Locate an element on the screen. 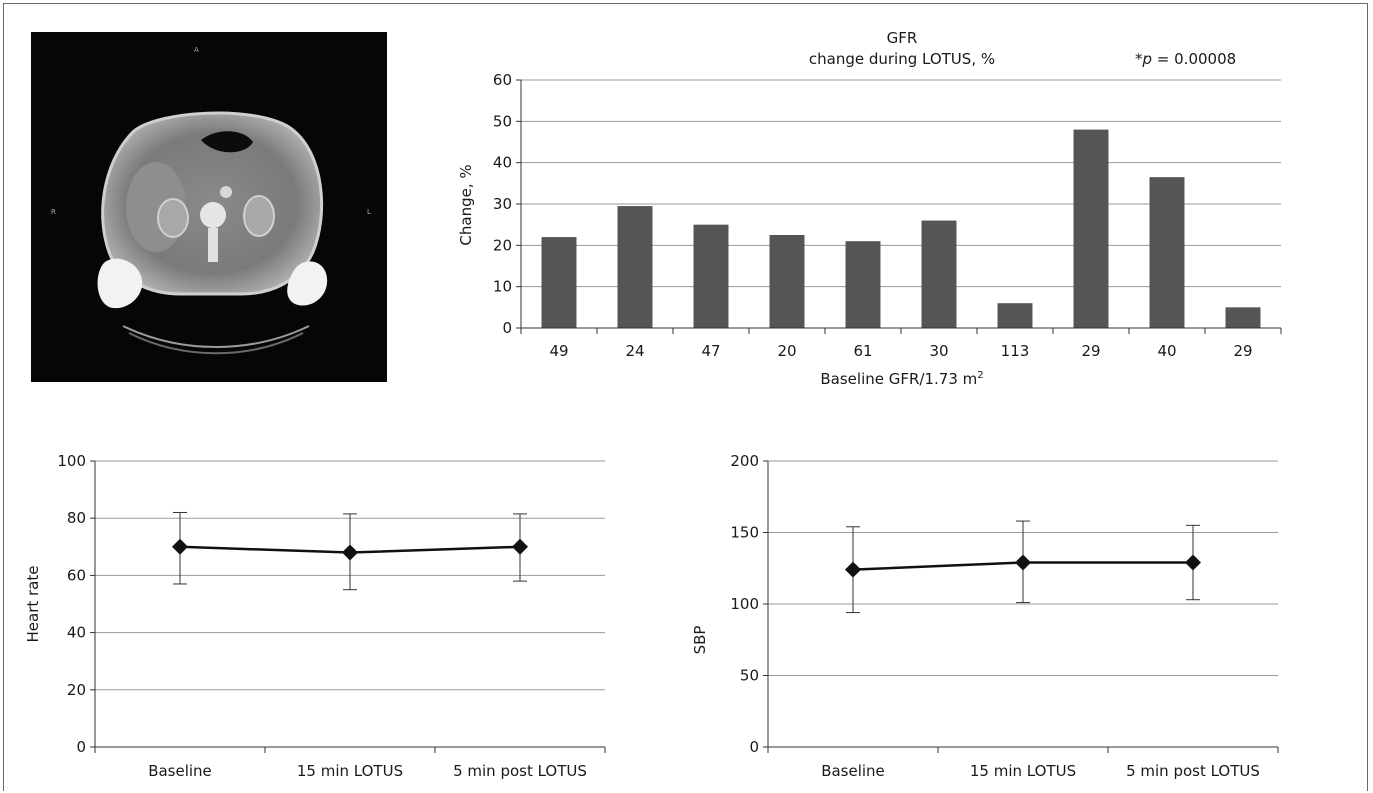  ct-label-right: R is located at coordinates (53, 212).